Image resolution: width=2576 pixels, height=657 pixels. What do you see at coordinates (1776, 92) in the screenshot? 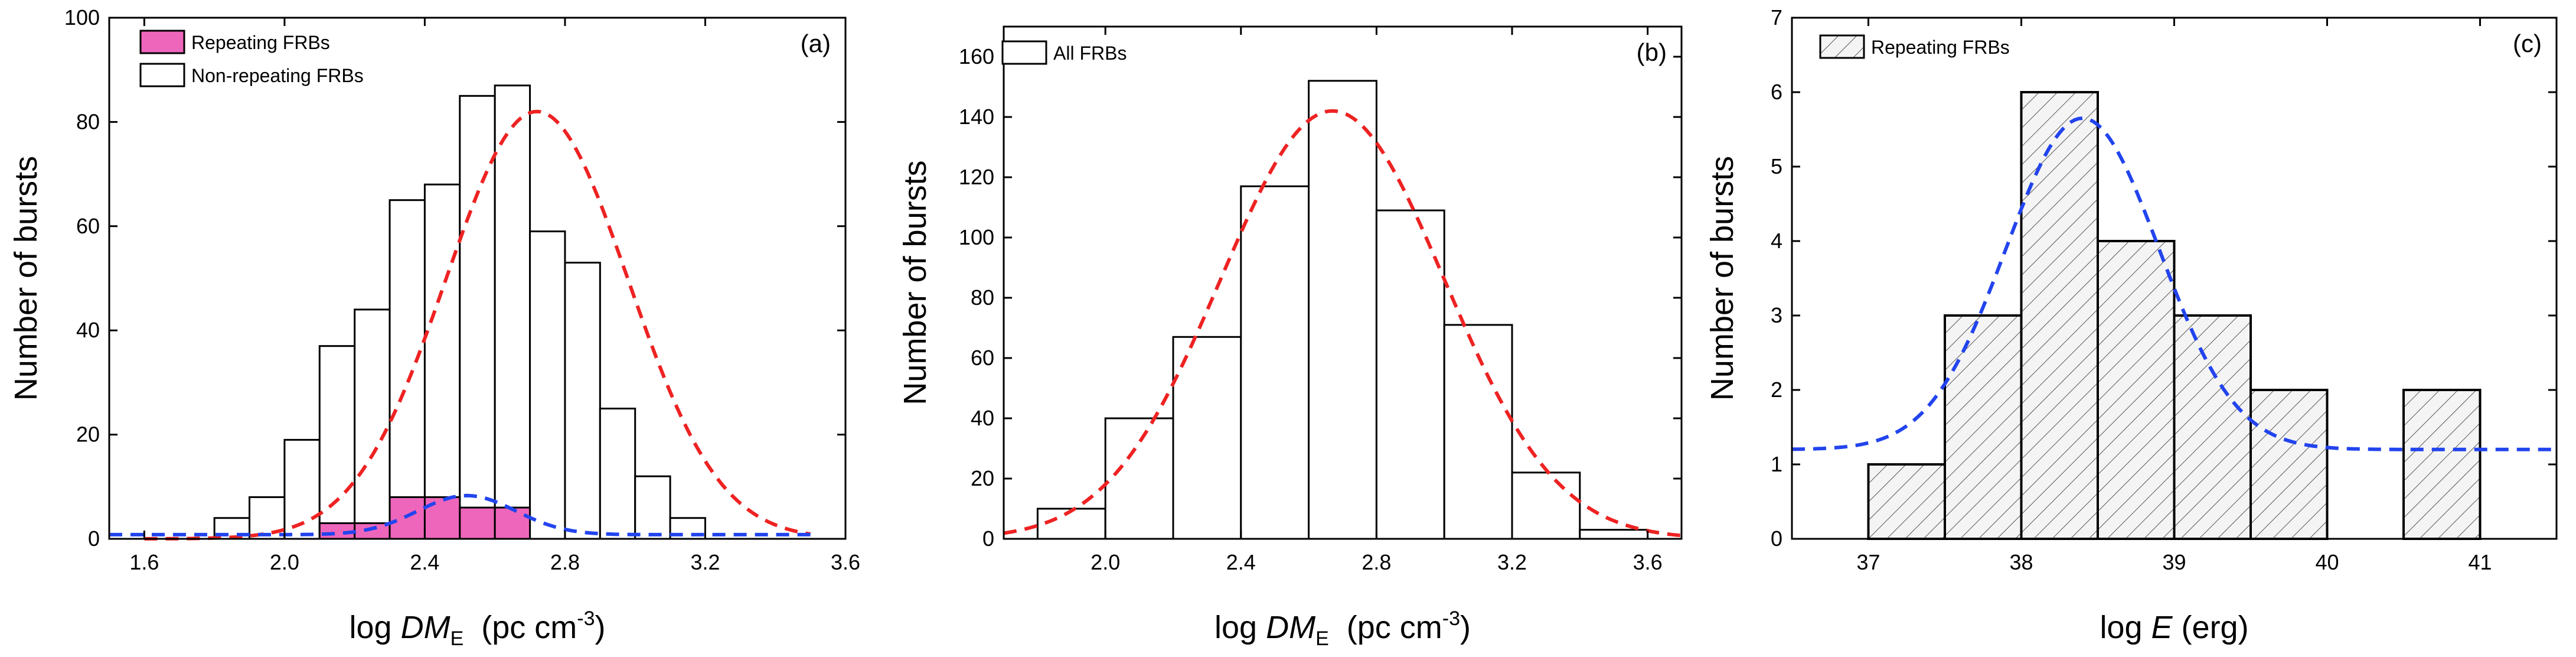
I see `y-tick-label: 6` at bounding box center [1776, 92].